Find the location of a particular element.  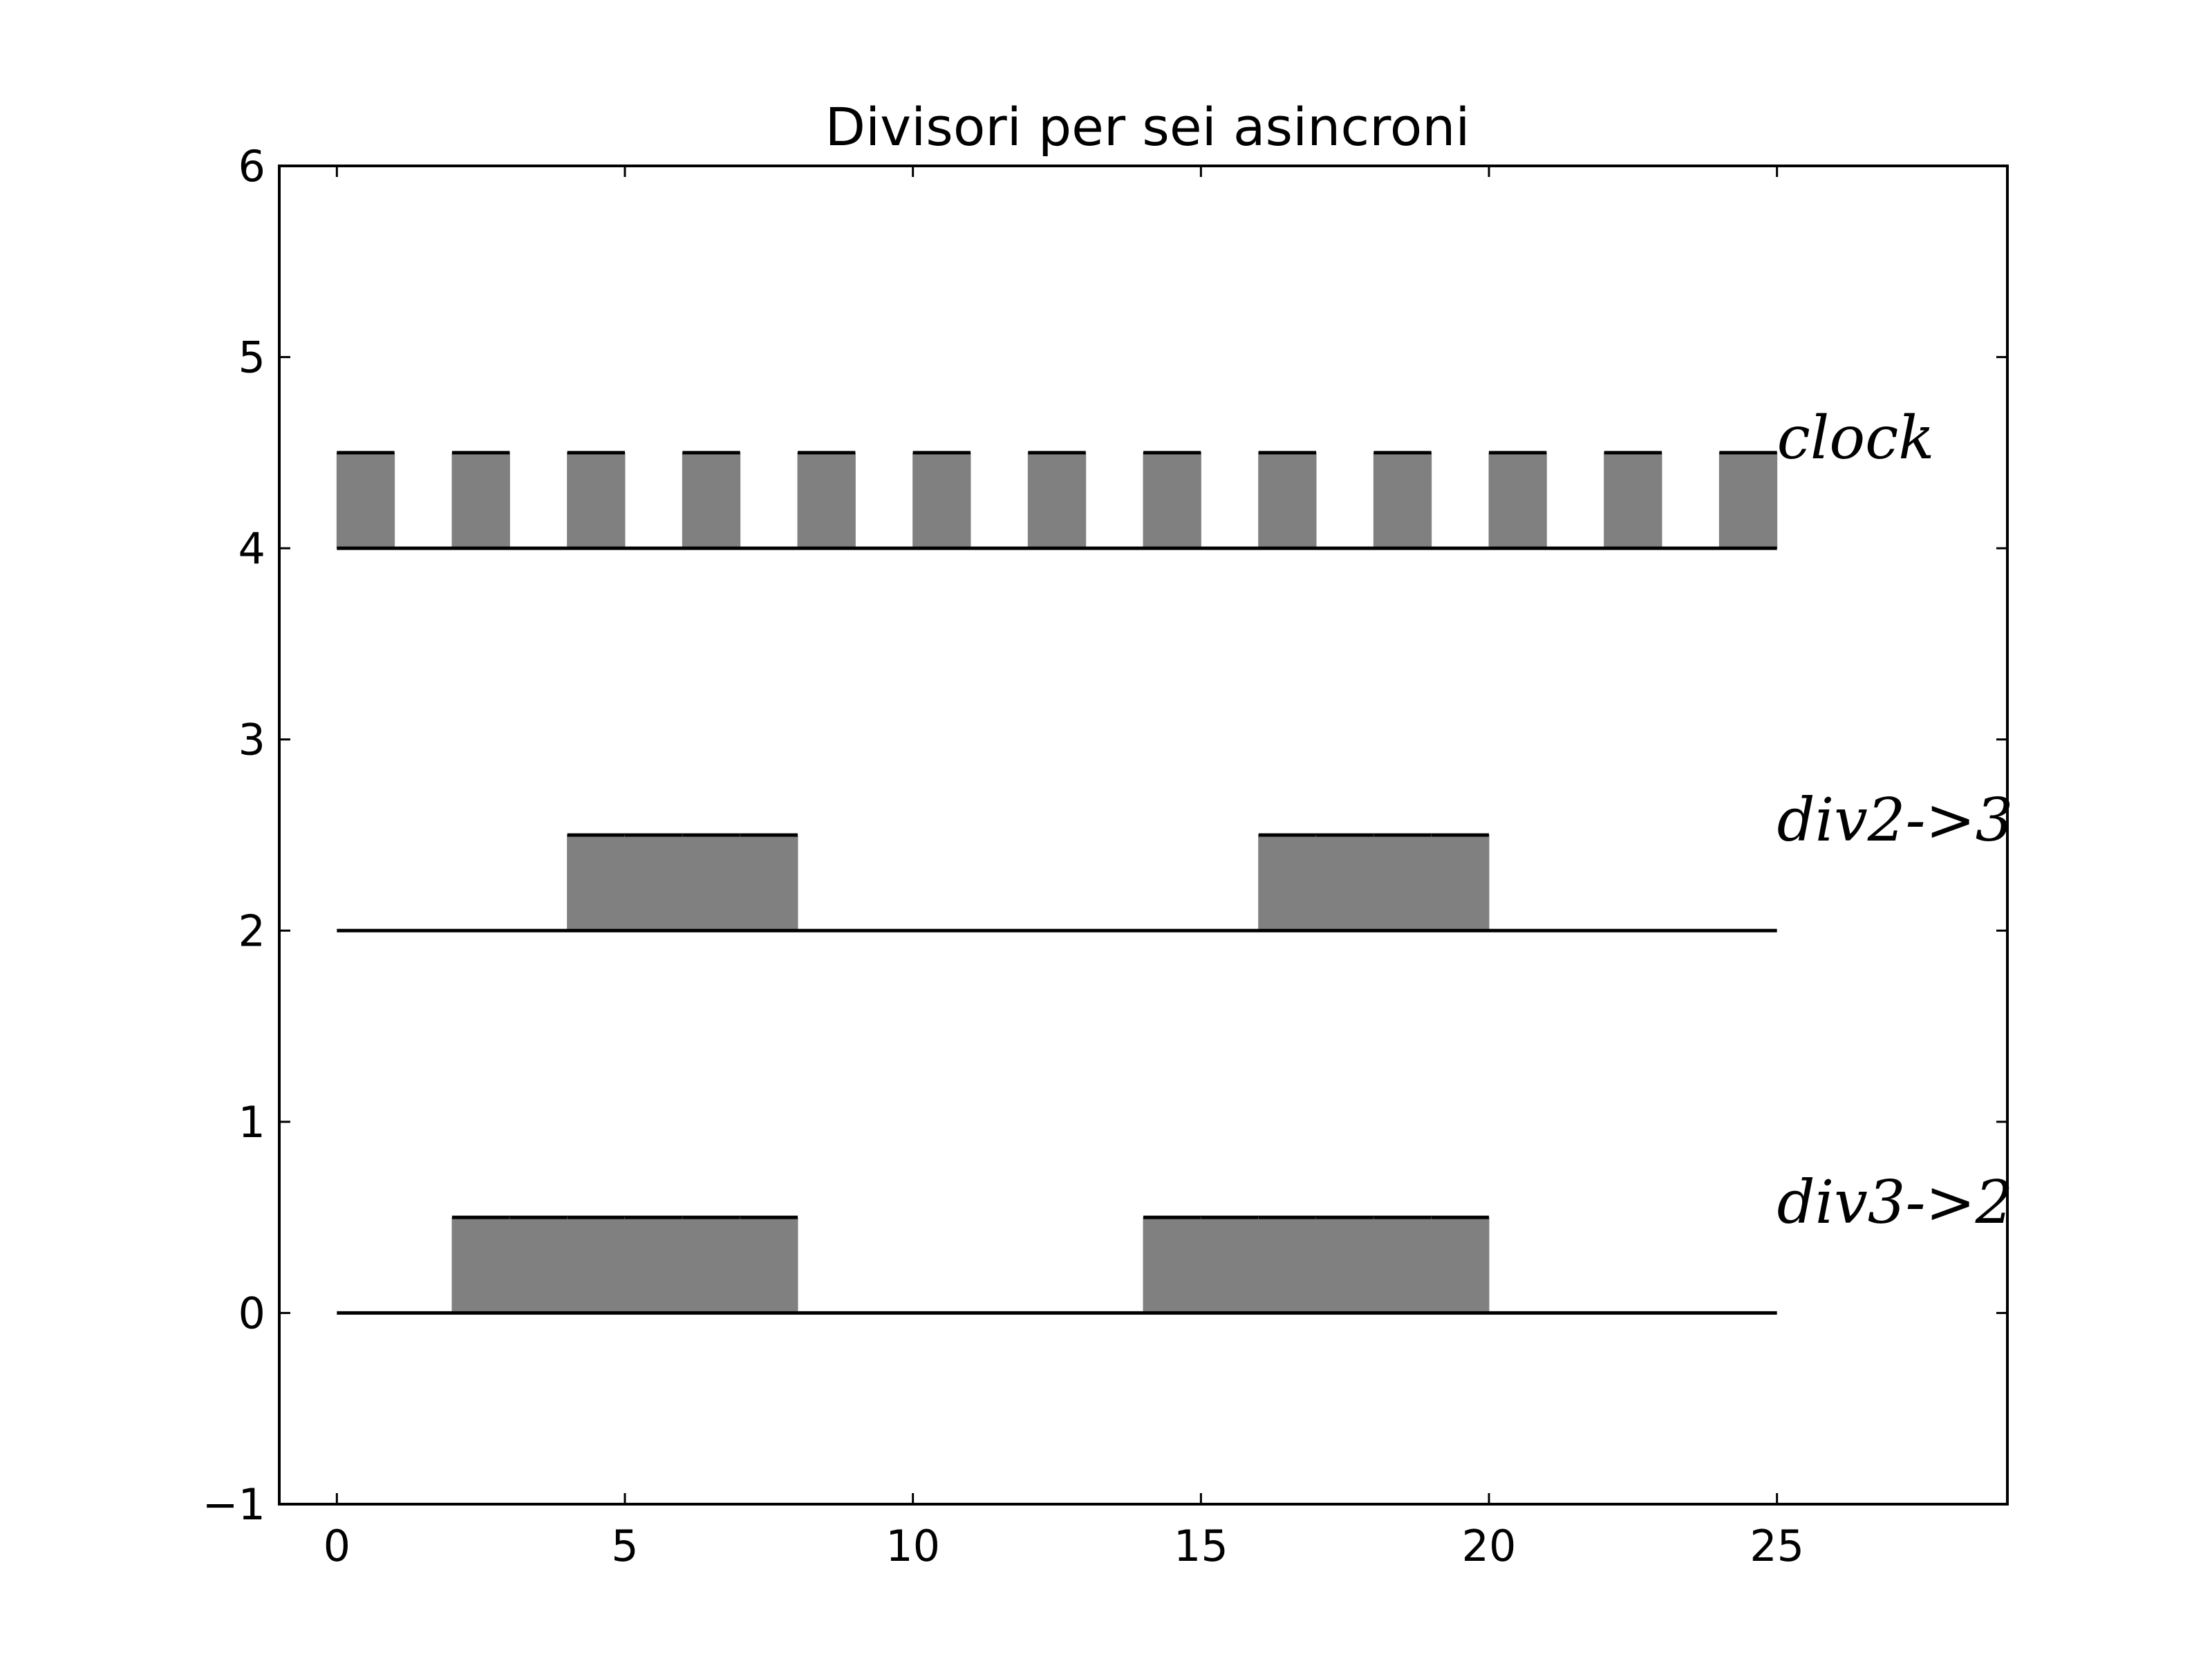

signal-label: div2->3 is located at coordinates (1896, 821).